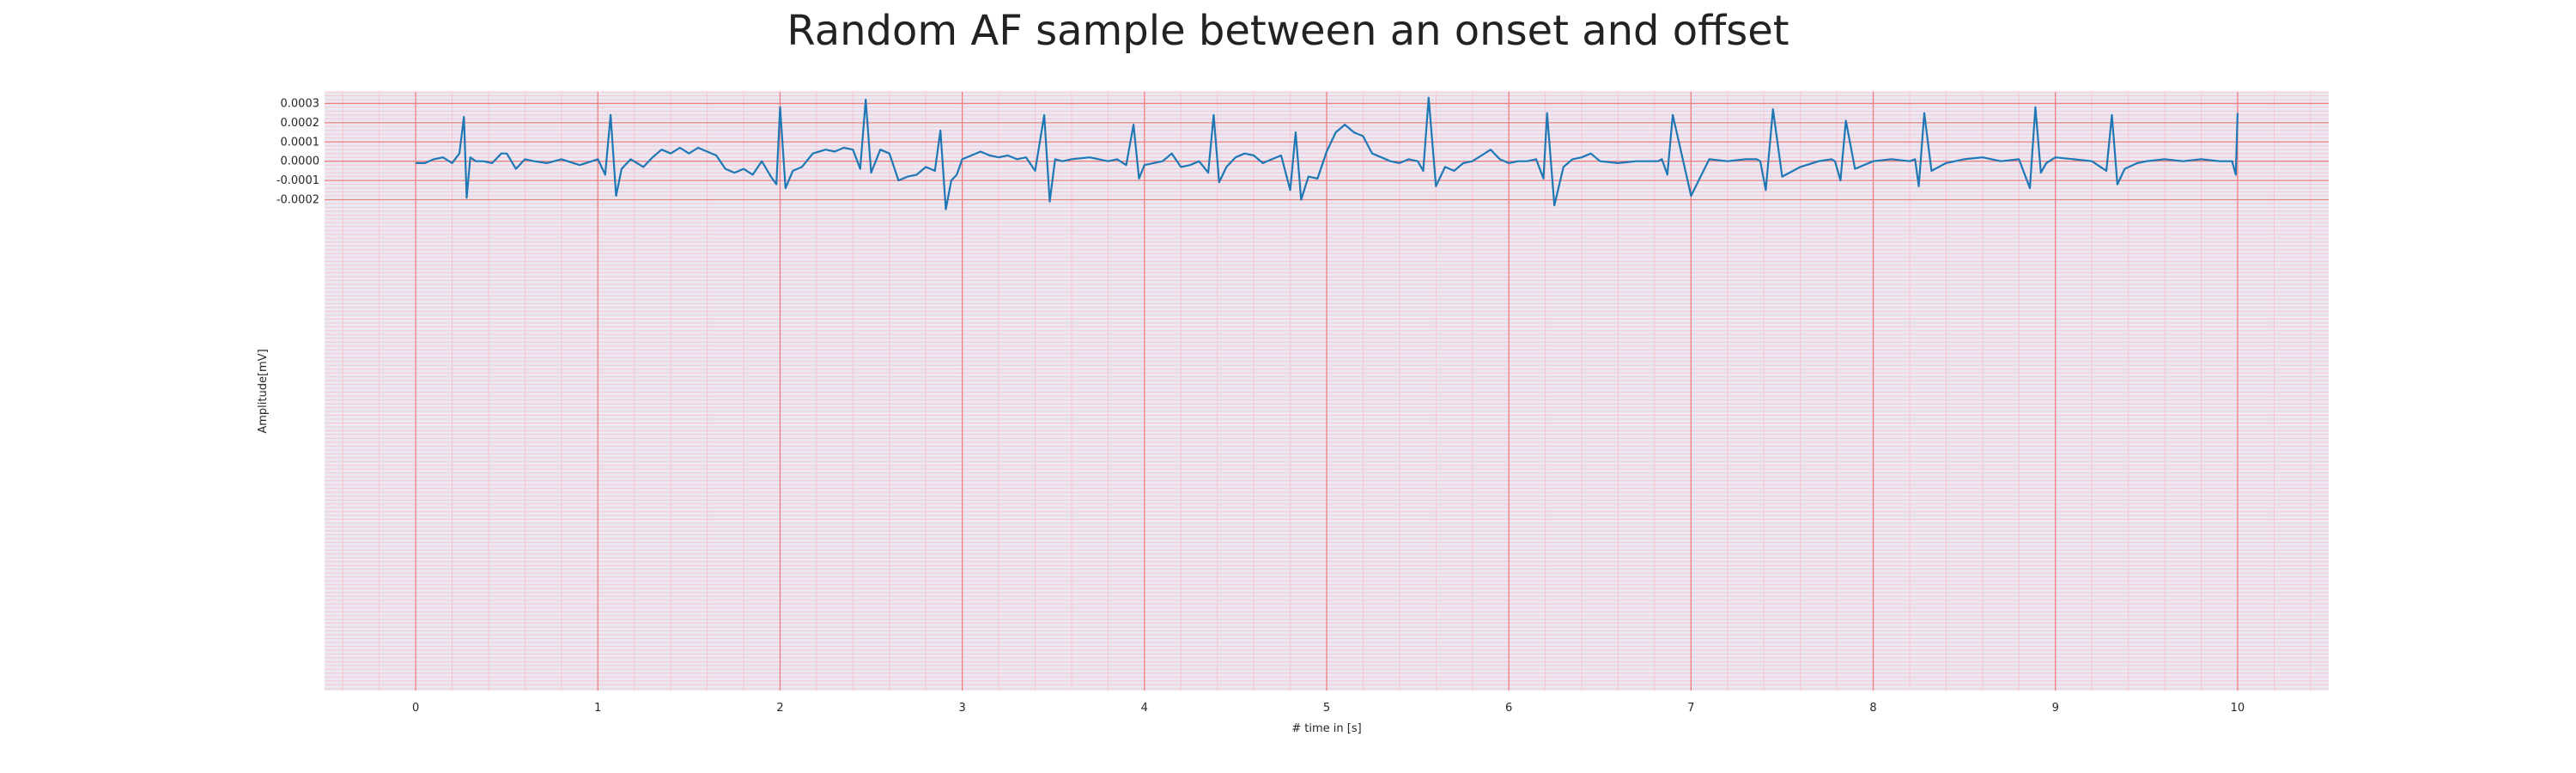 Image resolution: width=2576 pixels, height=773 pixels. What do you see at coordinates (2238, 708) in the screenshot?
I see `x-tick-label: 10` at bounding box center [2238, 708].